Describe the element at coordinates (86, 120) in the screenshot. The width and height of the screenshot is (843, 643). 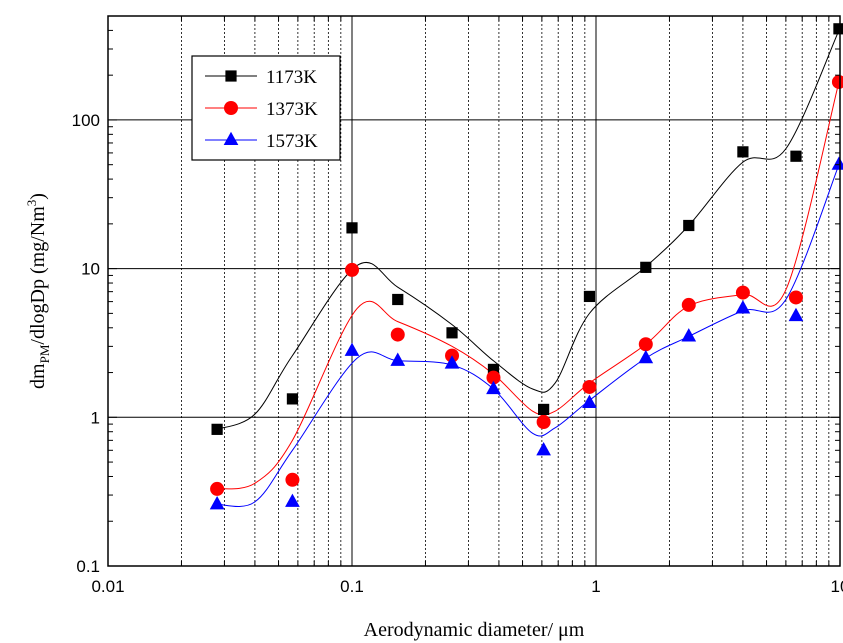
I see `y-tick-label: 100` at that location.